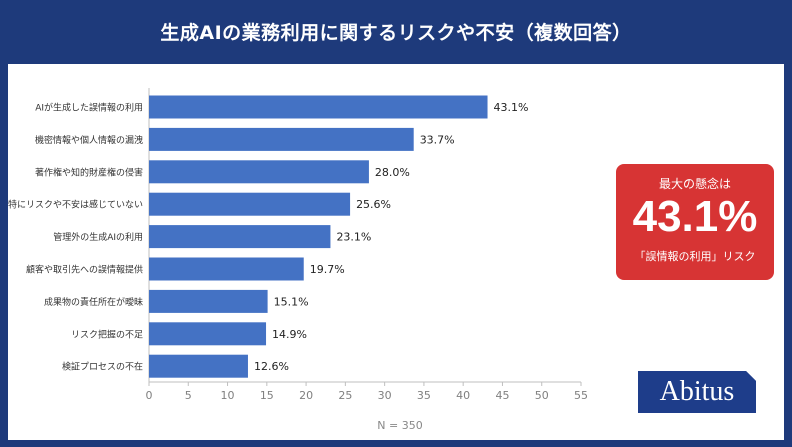 This screenshot has height=447, width=792. I want to click on category-label: 特にリスクや不安は感じていない, so click(75, 205).